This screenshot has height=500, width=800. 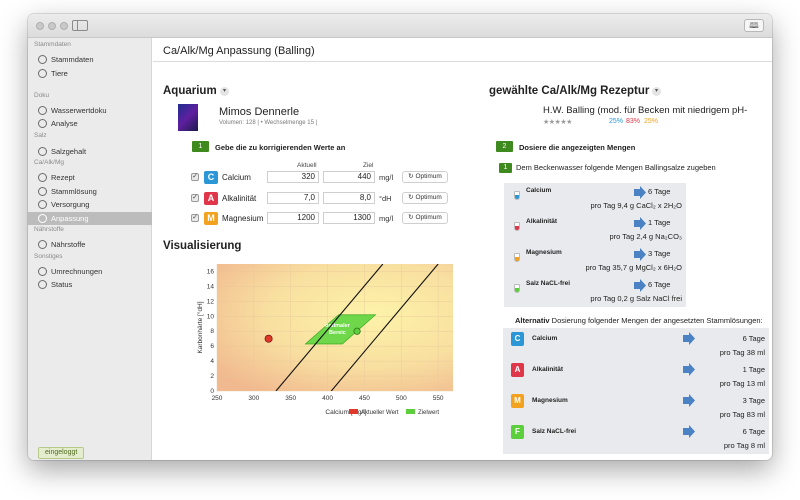 What do you see at coordinates (90, 218) in the screenshot?
I see `sidebar-item-3-3: Anpassung` at bounding box center [90, 218].